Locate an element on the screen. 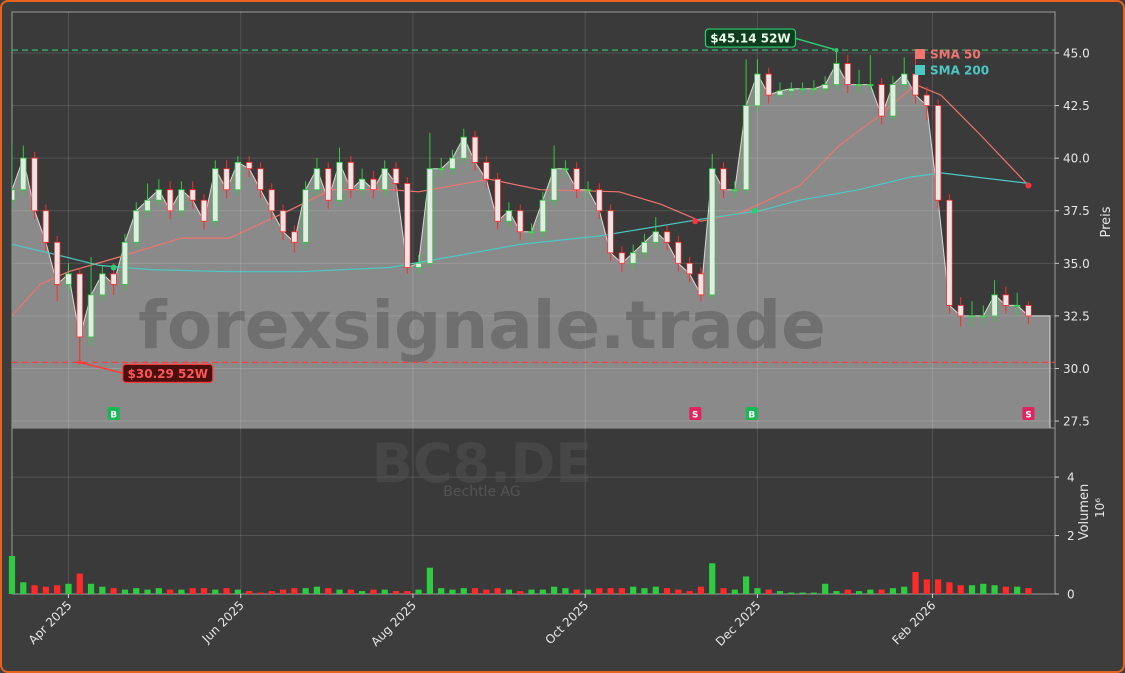  signal-label: B is located at coordinates (113, 416).